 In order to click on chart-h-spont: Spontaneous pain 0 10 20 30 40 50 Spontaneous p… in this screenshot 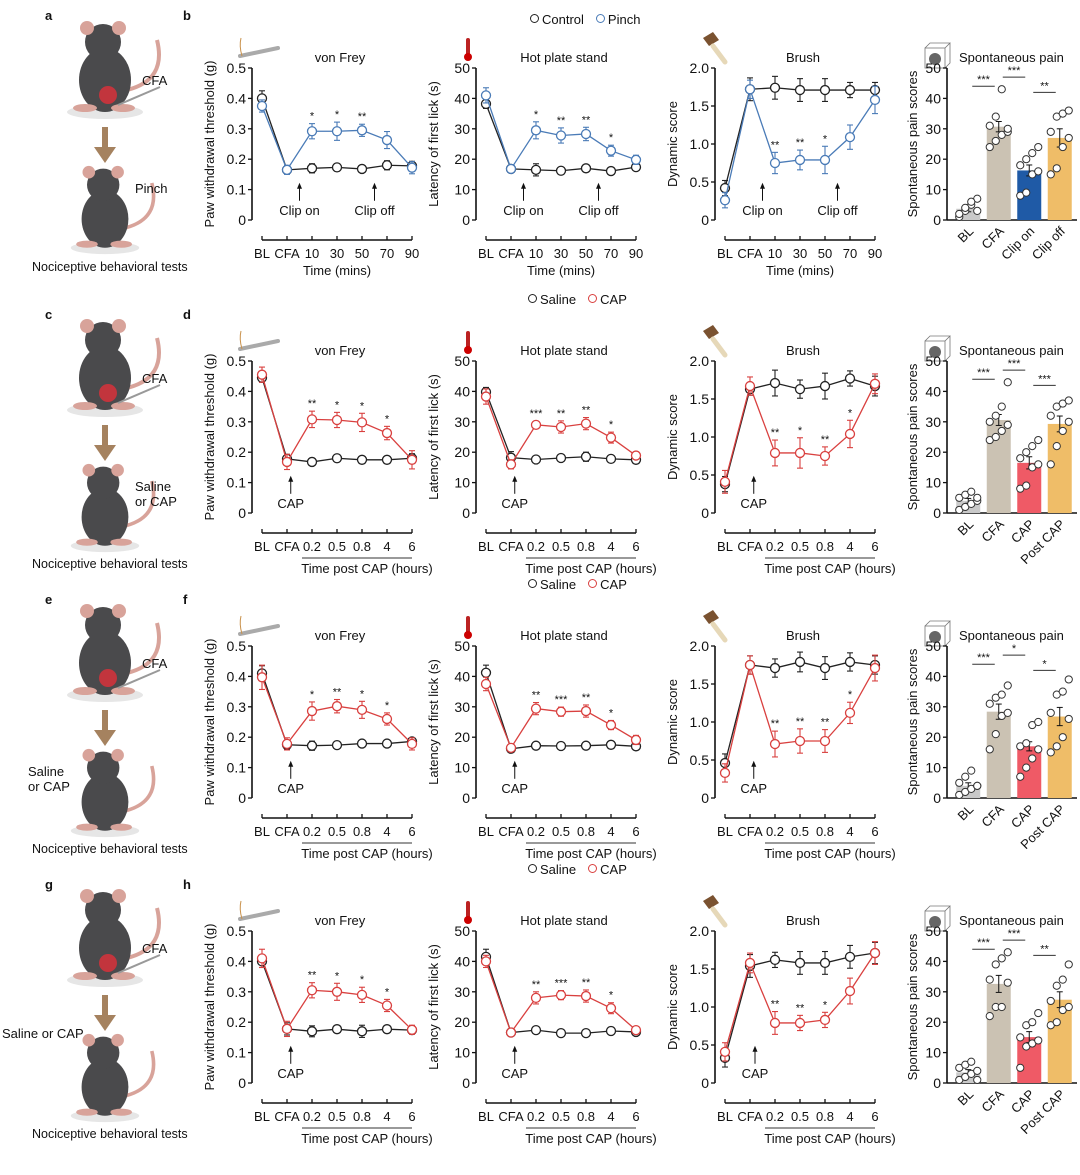, I will do `click(991, 1021)`.